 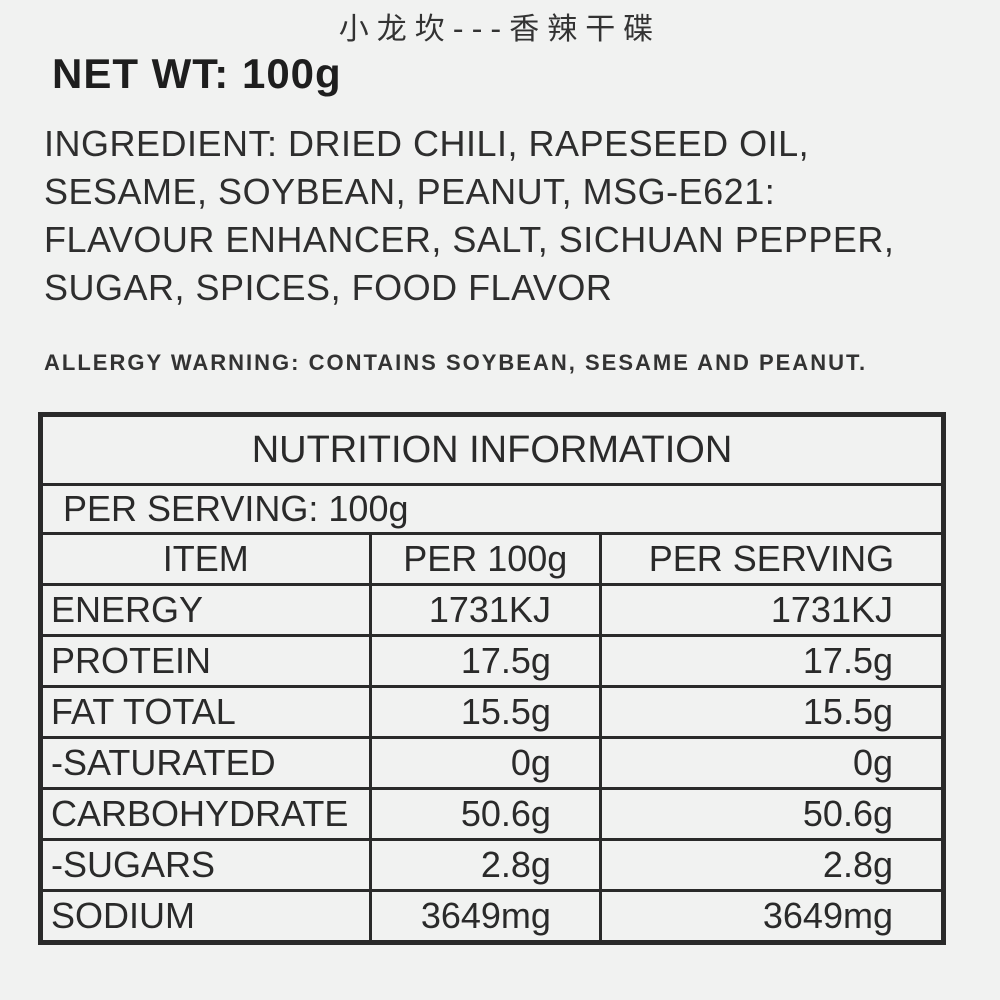 What do you see at coordinates (492, 509) in the screenshot?
I see `serving-size: PER SERVING: 100g` at bounding box center [492, 509].